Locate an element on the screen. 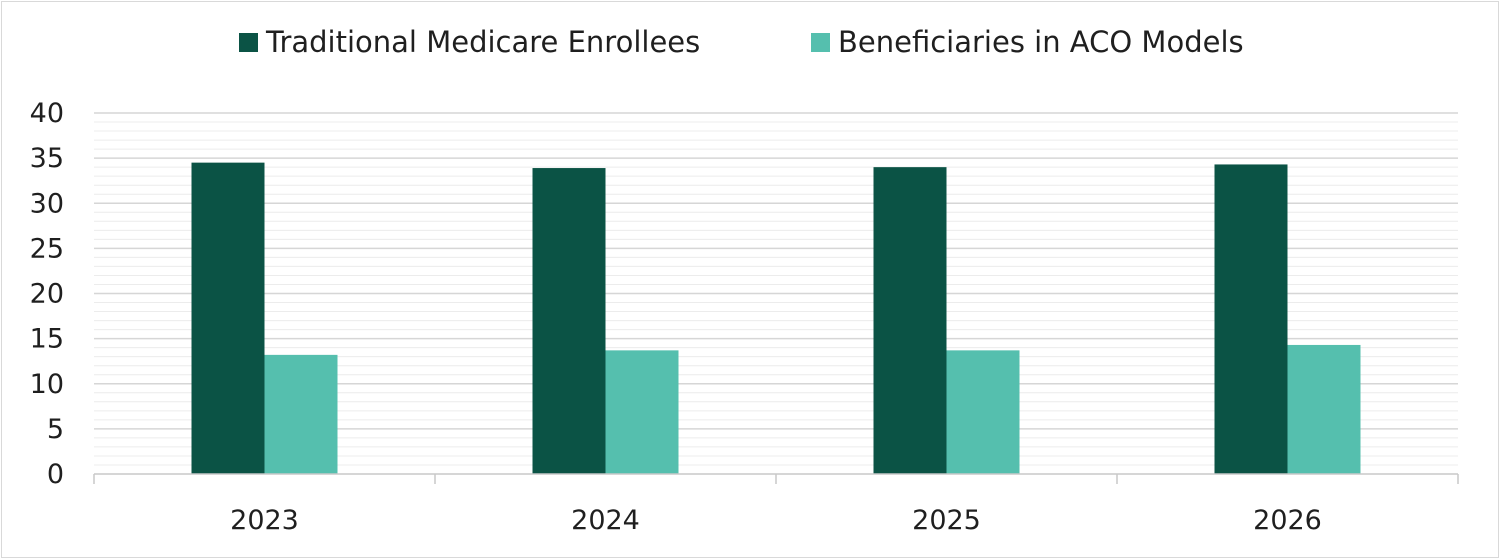 The image size is (1500, 560). y-tick-label: 5 is located at coordinates (55, 429).